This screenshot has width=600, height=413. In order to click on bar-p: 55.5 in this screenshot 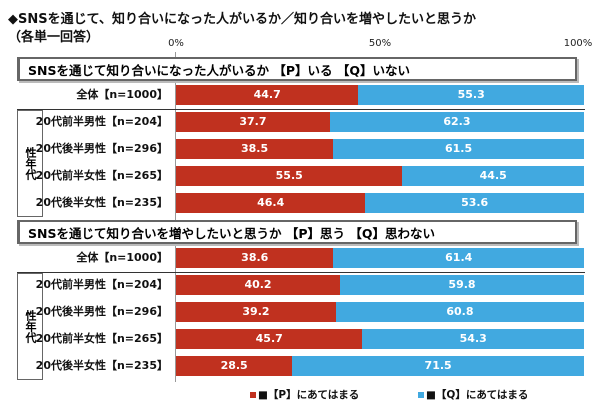, I will do `click(289, 176)`.